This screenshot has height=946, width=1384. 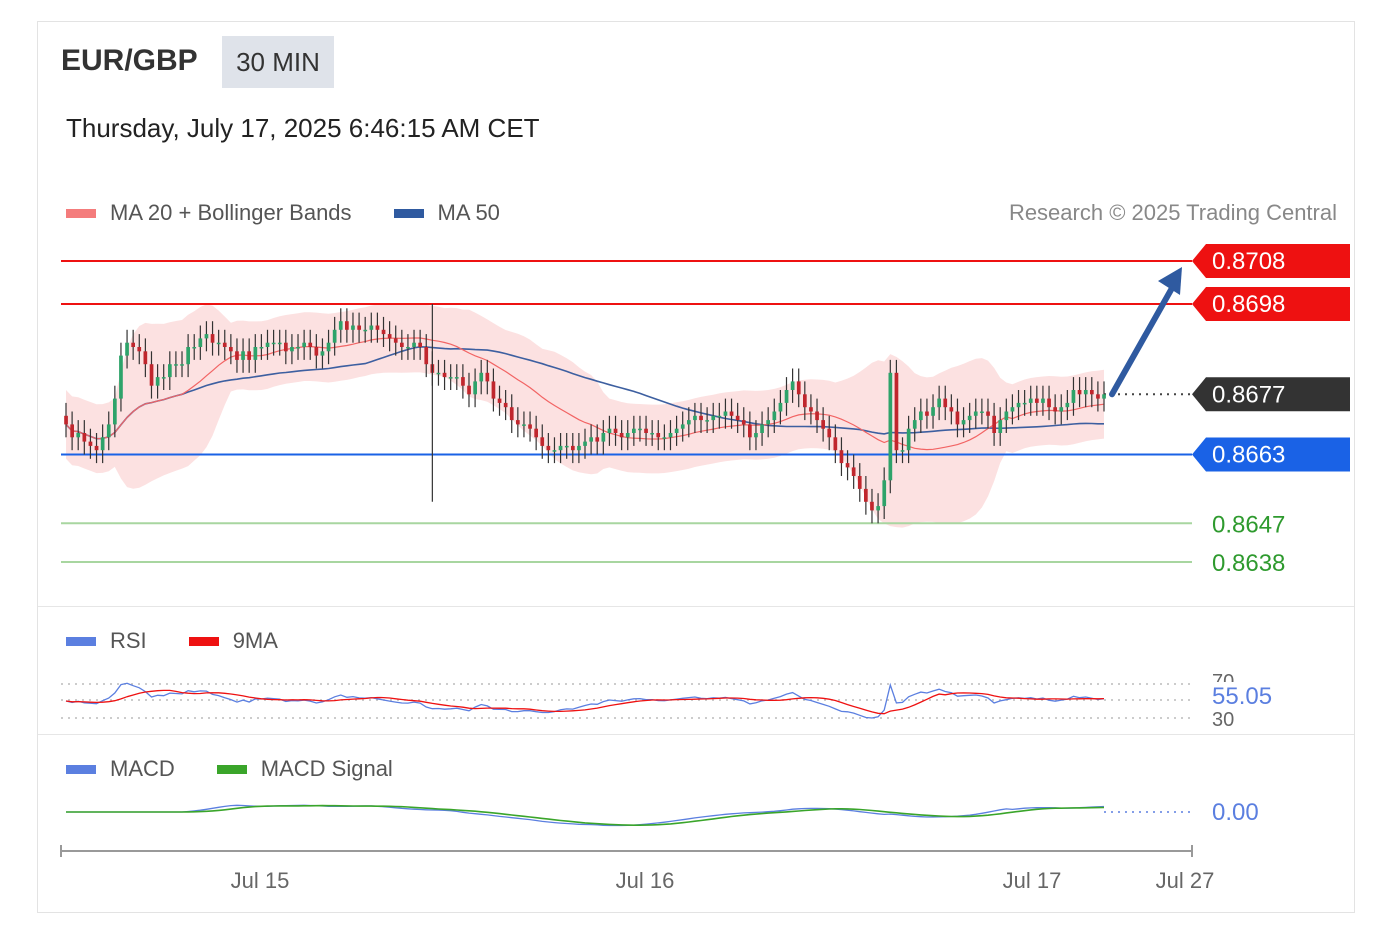 I want to click on level-tag-0.8647: 0.8647, so click(x=1248, y=524).